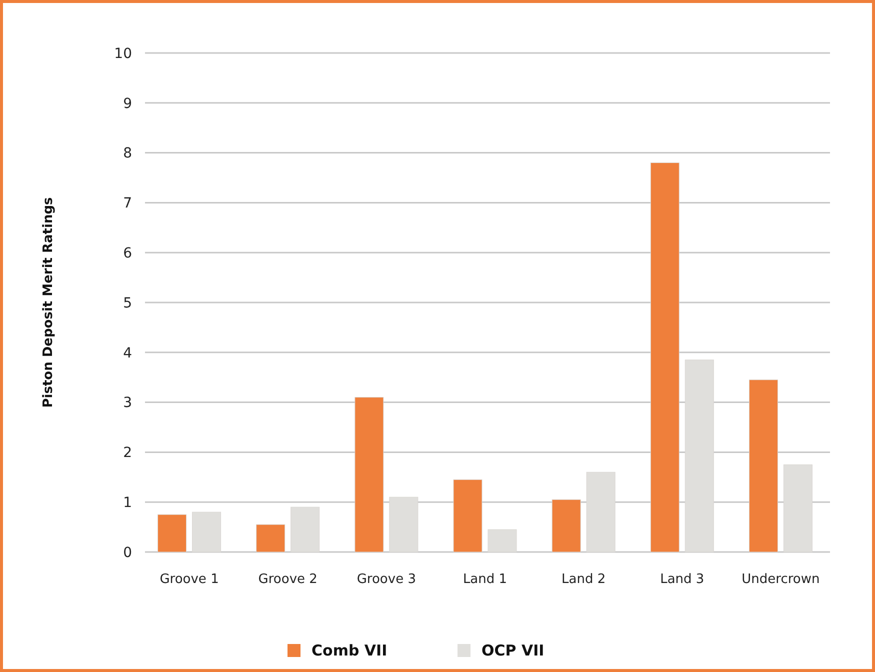  Describe the element at coordinates (127, 104) in the screenshot. I see `y-tick-label: 9` at that location.